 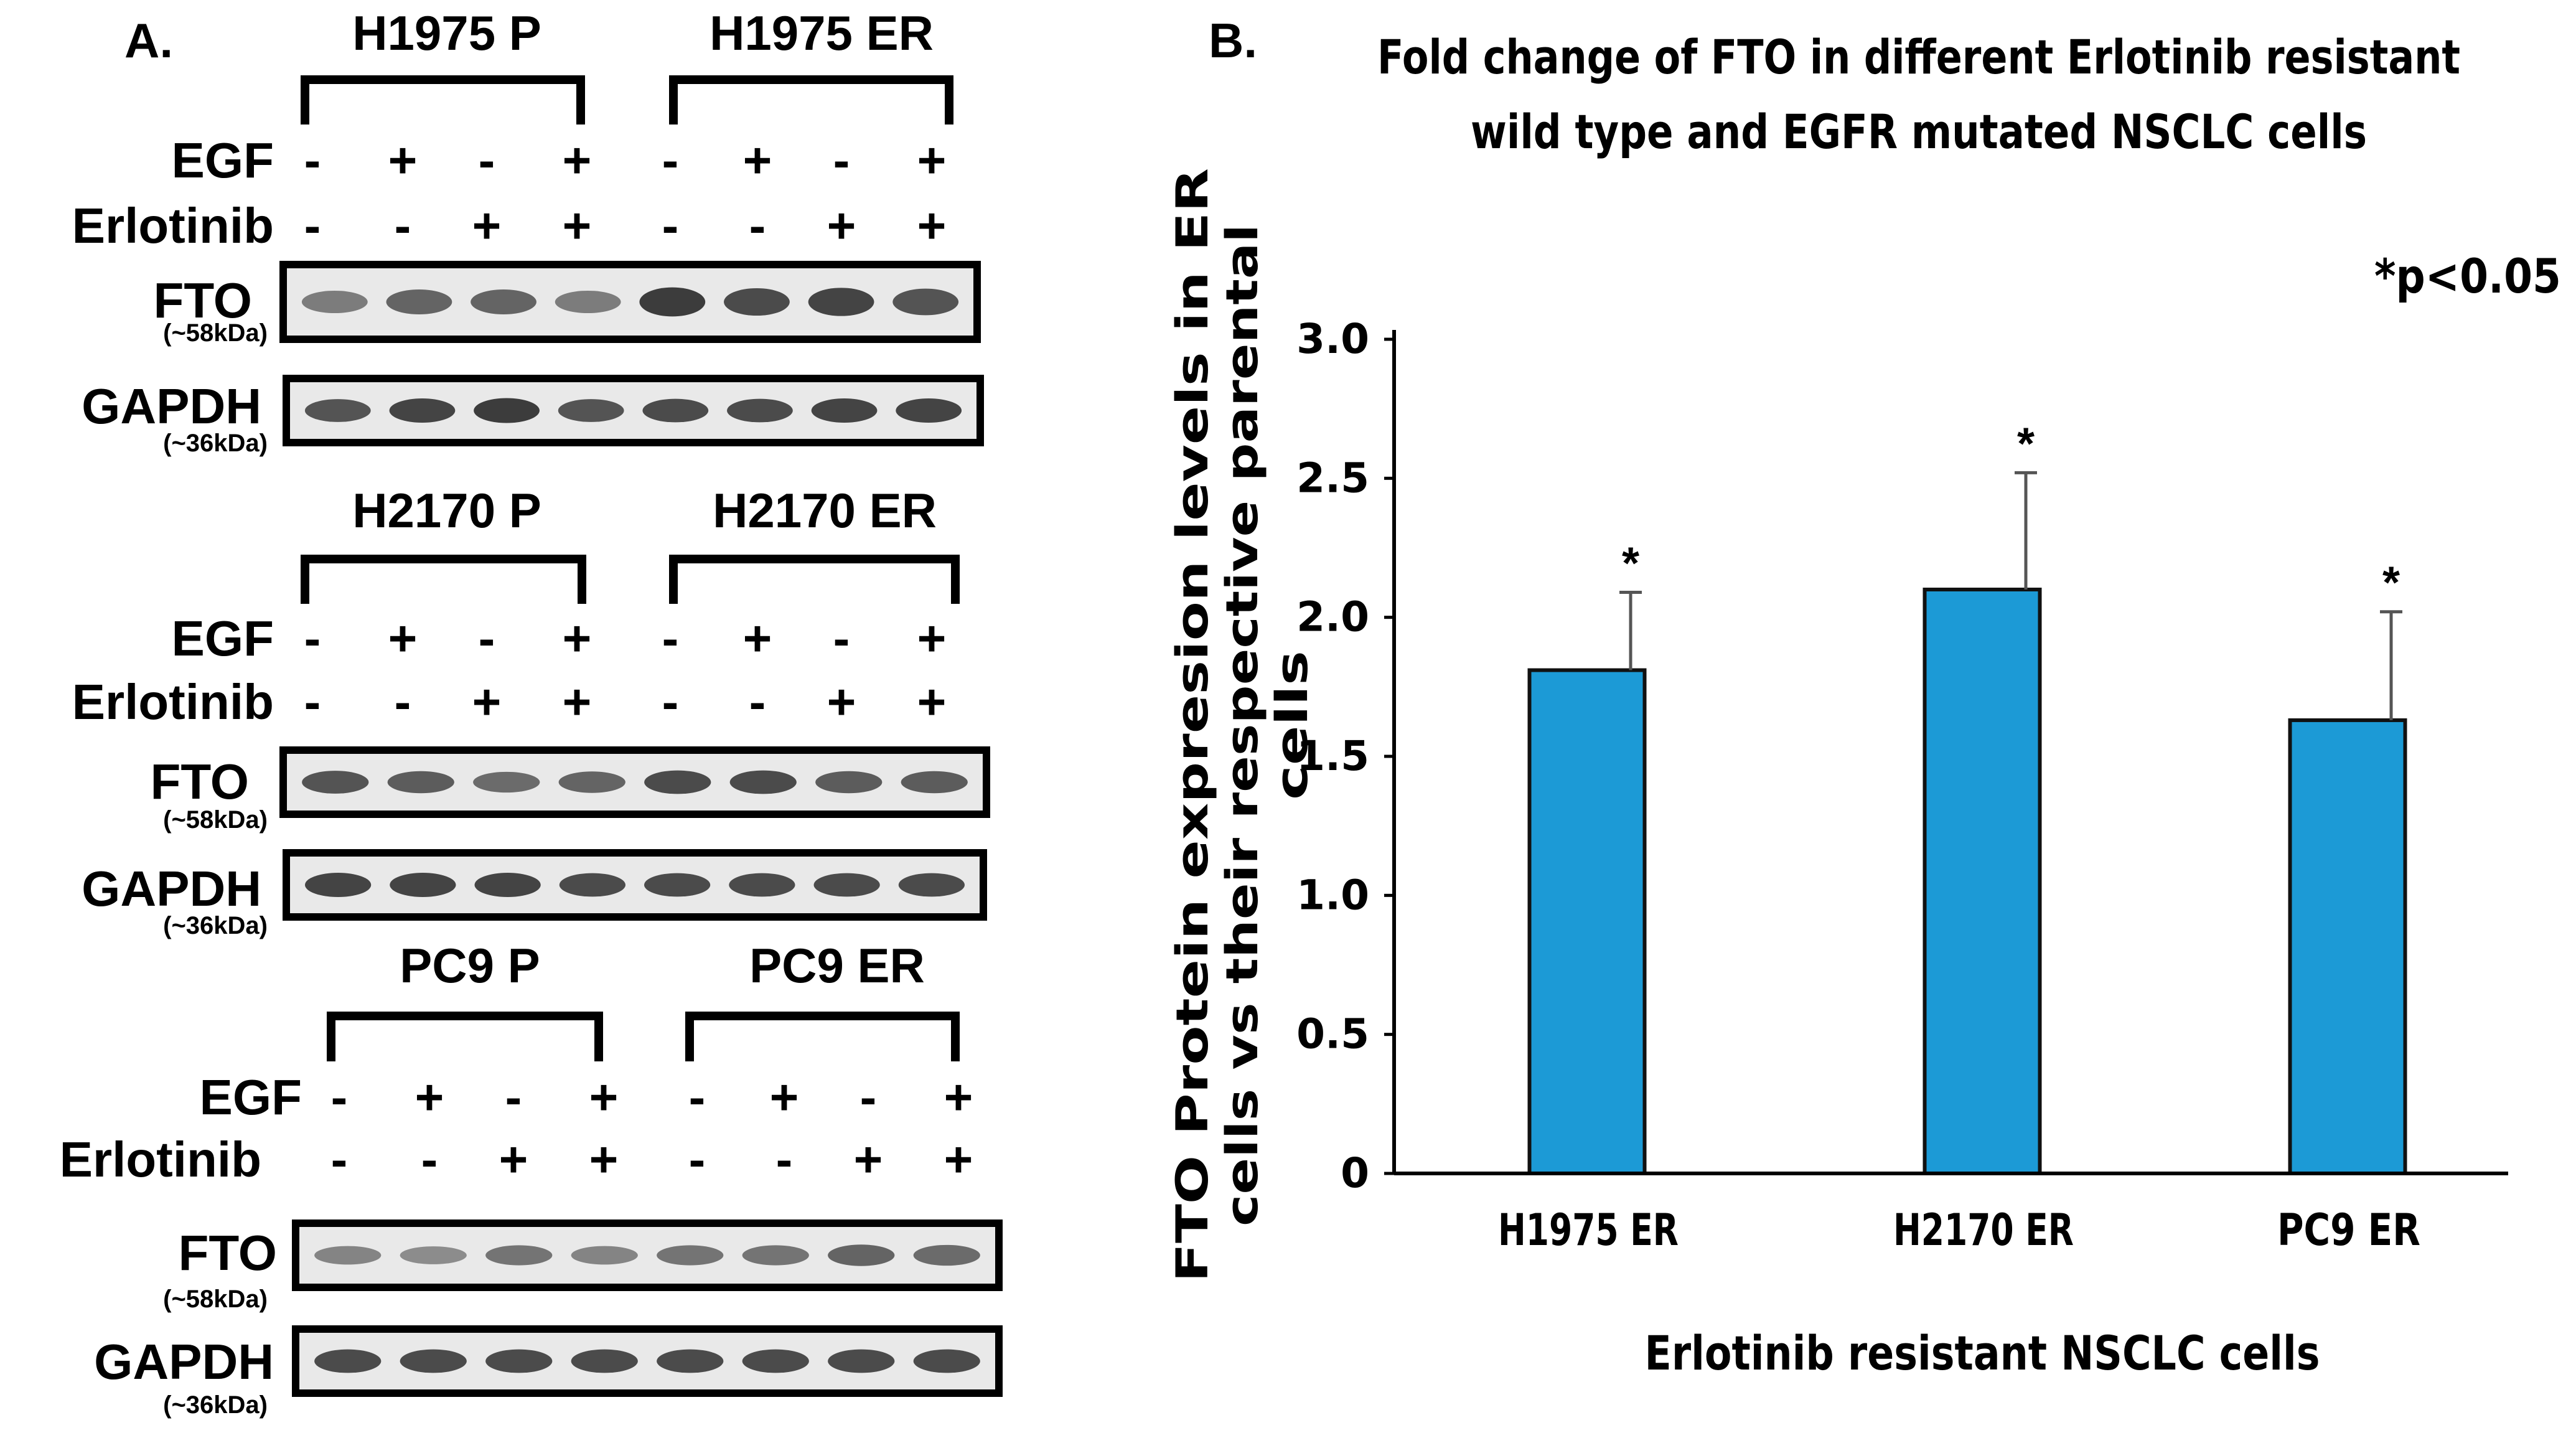 I want to click on significance-note: *p<0.05, so click(x=2467, y=276).